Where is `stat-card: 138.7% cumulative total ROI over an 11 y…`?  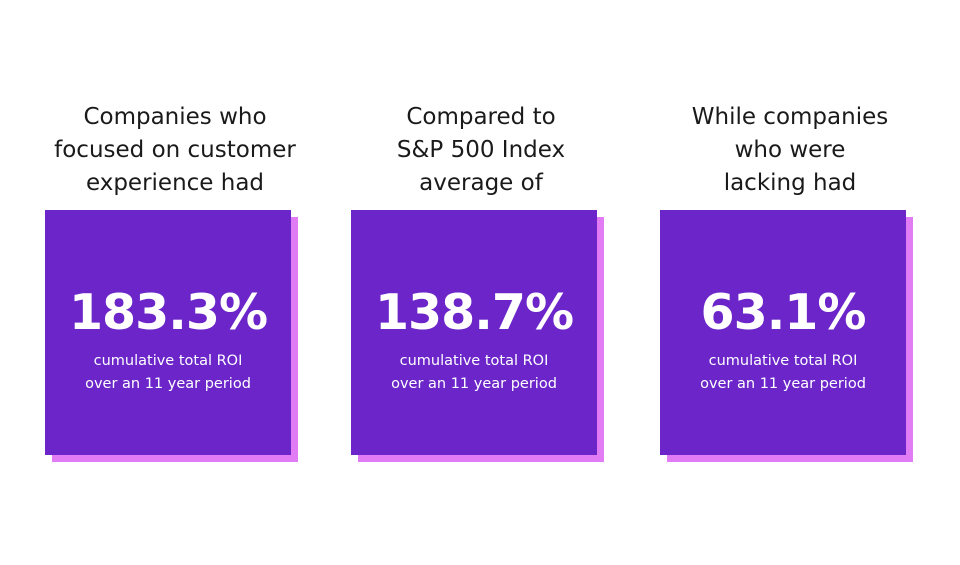
stat-card: 138.7% cumulative total ROI over an 11 y… is located at coordinates (474, 332).